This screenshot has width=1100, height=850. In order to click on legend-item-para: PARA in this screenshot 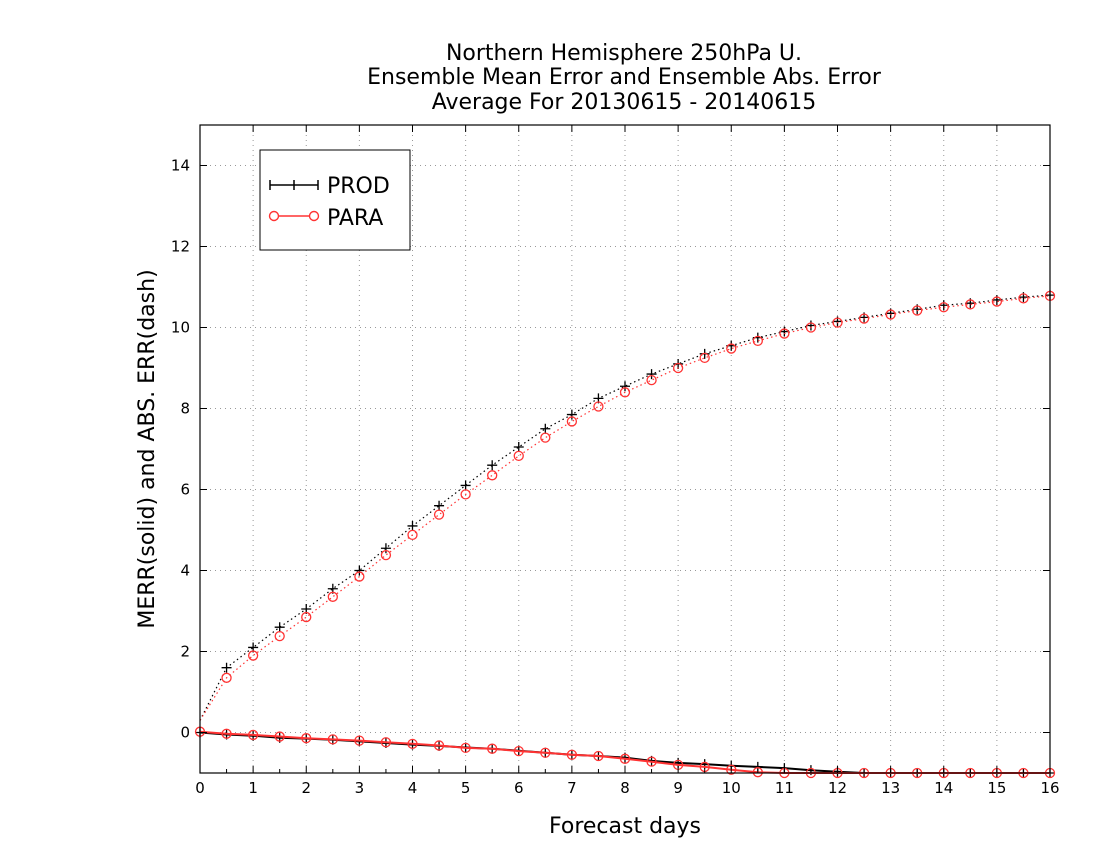, I will do `click(325, 218)`.